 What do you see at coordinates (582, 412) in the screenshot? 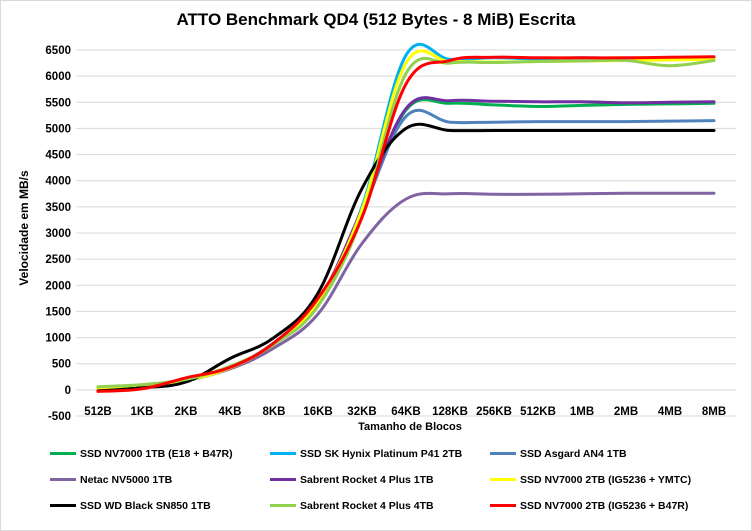
I see `x-tick-label: 1MB` at bounding box center [582, 412].